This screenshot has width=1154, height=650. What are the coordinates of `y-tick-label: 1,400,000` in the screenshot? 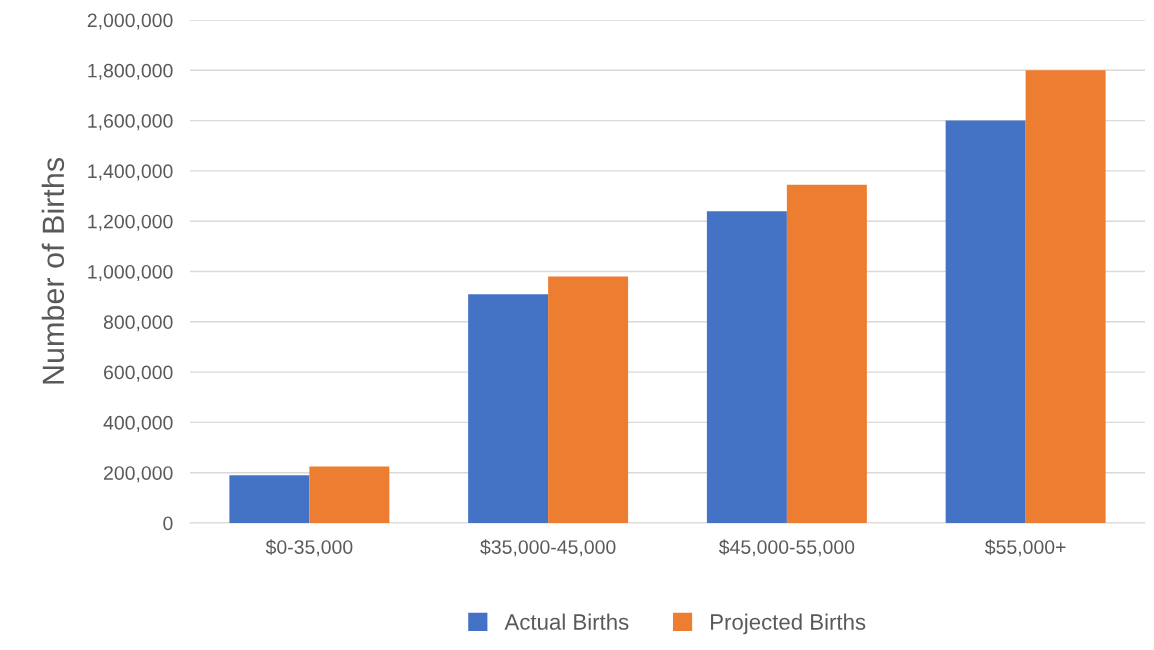 It's located at (130, 172).